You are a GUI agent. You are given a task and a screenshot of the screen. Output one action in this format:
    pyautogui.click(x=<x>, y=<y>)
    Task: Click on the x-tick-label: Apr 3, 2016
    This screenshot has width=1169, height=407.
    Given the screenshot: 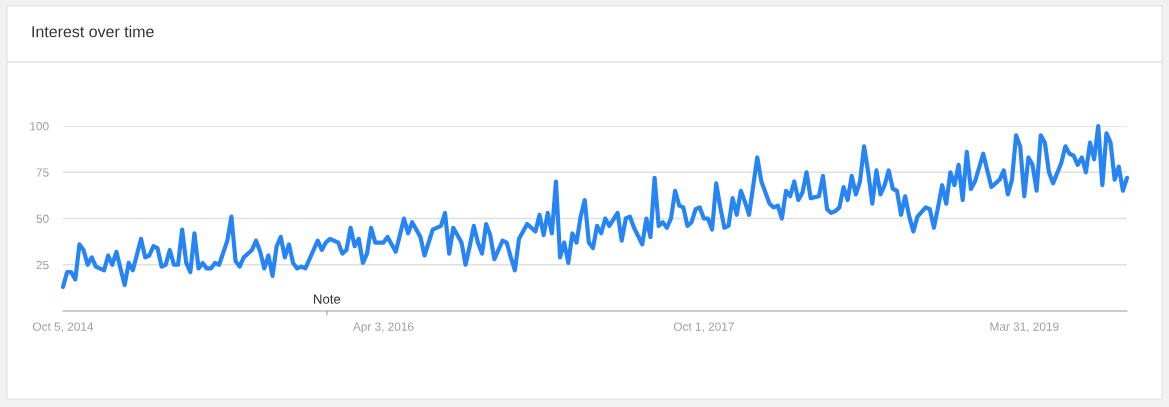 What is the action you would take?
    pyautogui.click(x=383, y=328)
    